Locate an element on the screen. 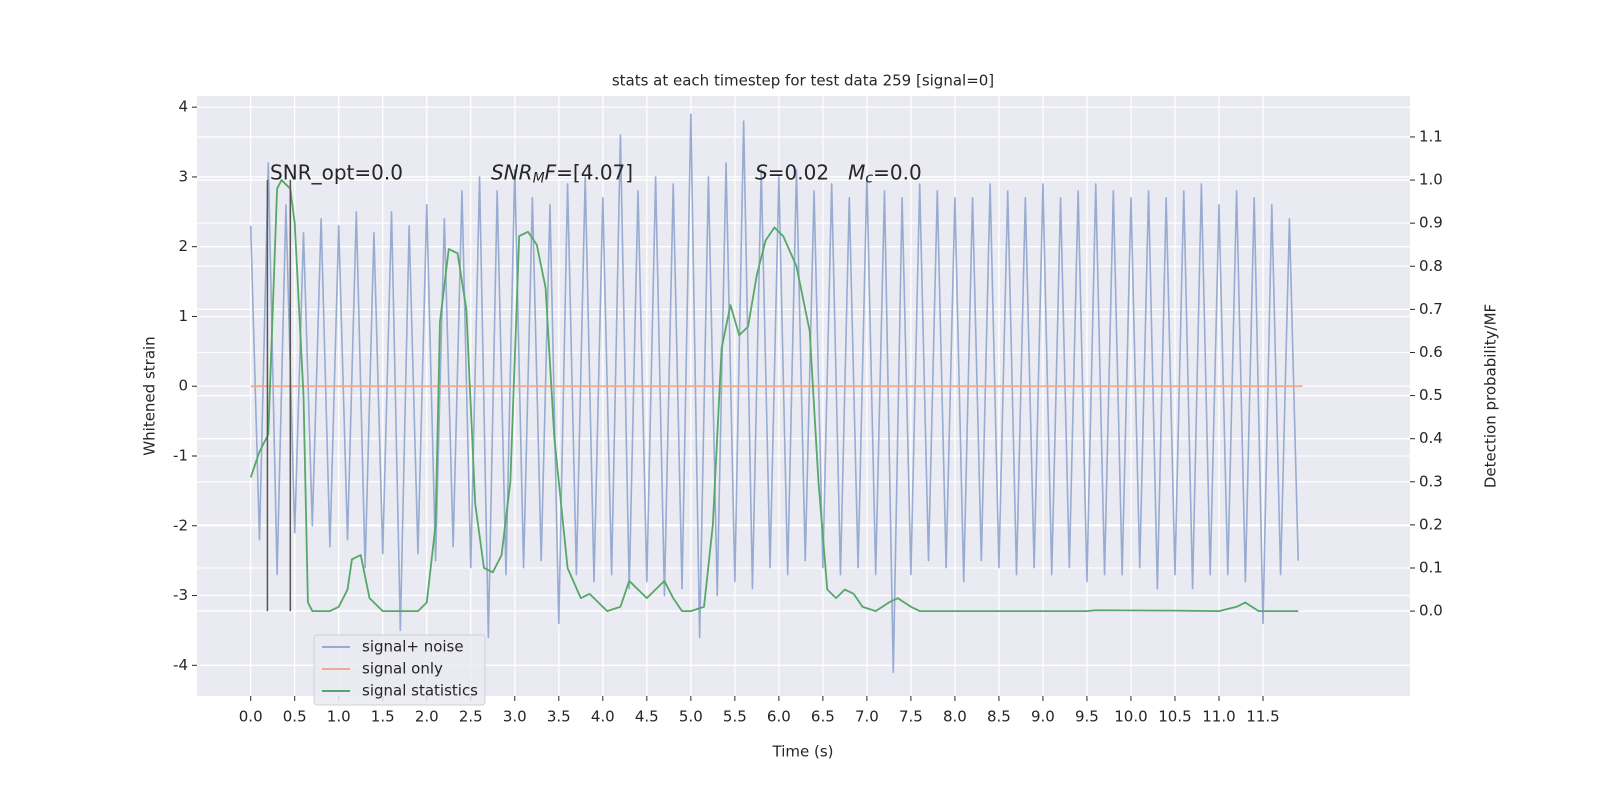 Image resolution: width=1600 pixels, height=800 pixels. x-tick-label: 6.5 is located at coordinates (823, 717).